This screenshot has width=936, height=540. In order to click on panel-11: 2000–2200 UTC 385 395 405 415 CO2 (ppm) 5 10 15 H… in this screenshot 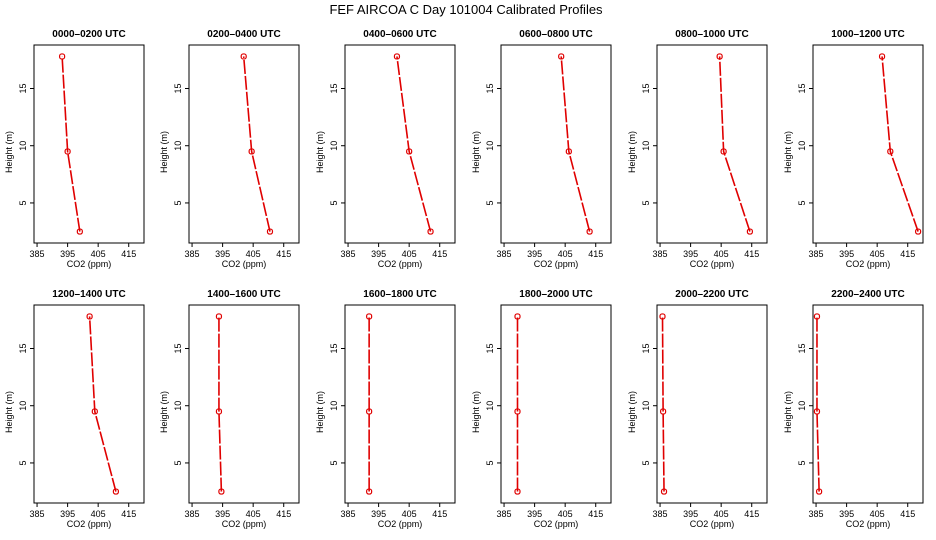, I will do `click(697, 409)`.